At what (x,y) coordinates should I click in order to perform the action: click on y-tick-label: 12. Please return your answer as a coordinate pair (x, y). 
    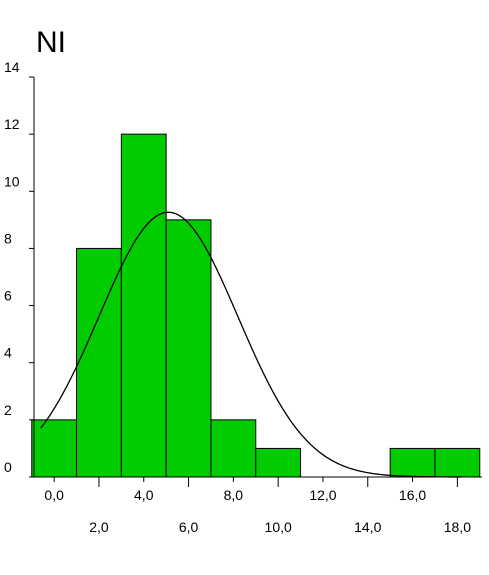
    Looking at the image, I should click on (12, 124).